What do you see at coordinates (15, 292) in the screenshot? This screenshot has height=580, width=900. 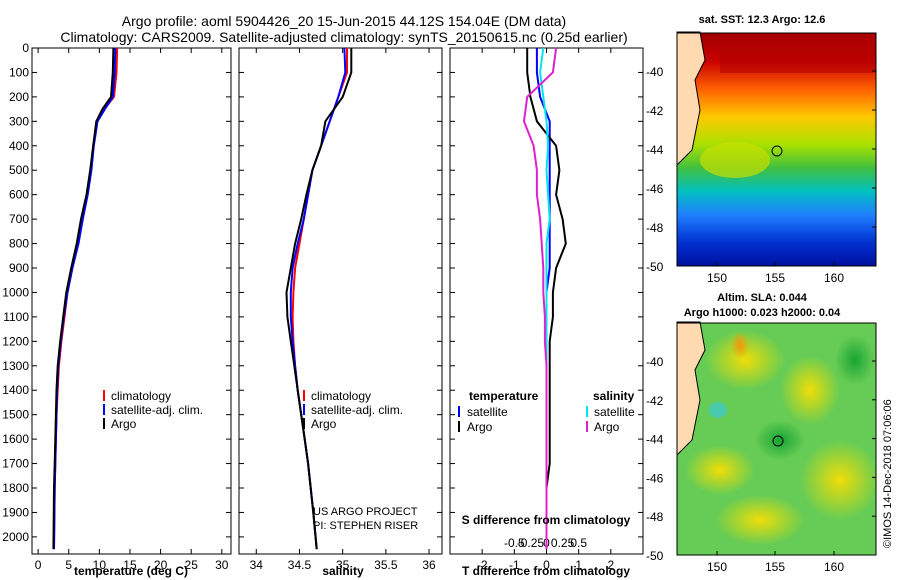 I see `y-tick-label: 1000` at bounding box center [15, 292].